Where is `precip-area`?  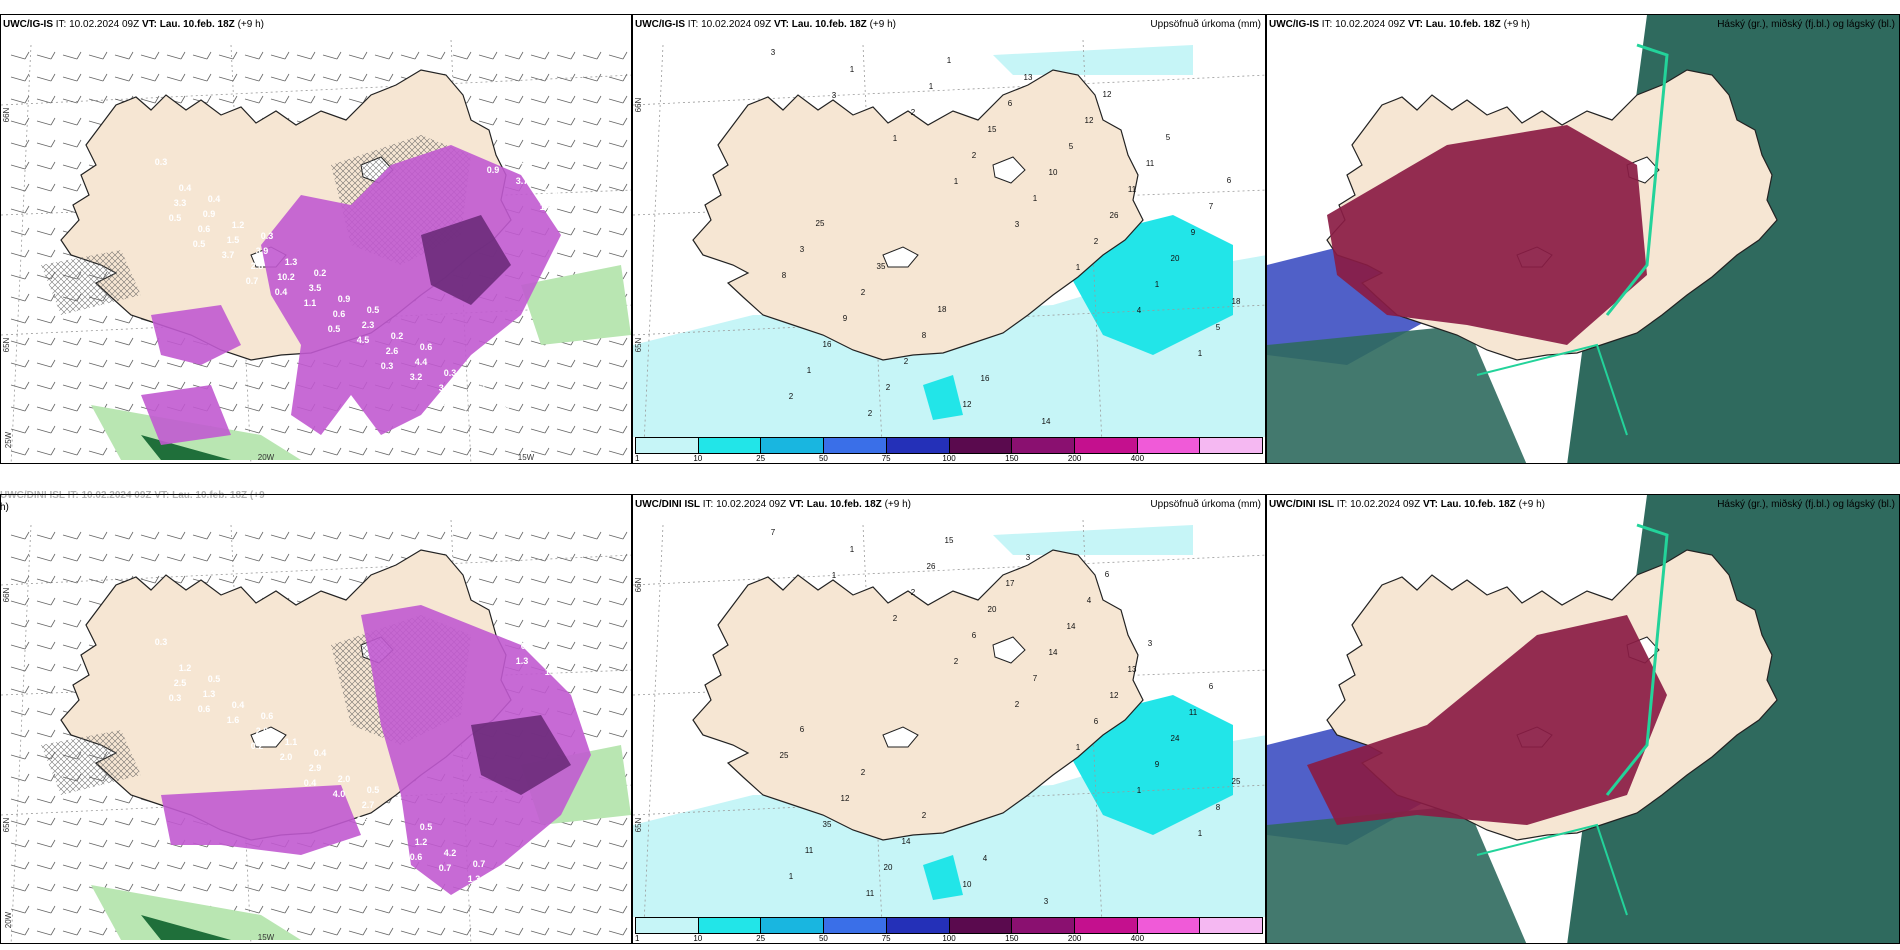
precip-area is located at coordinates (191, 375).